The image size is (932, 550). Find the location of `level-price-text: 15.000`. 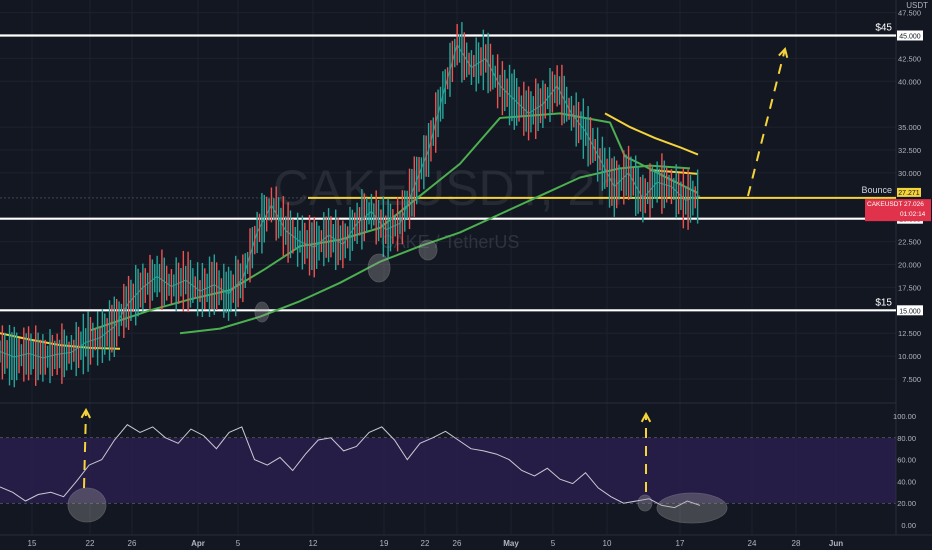

level-price-text: 15.000 is located at coordinates (910, 311).